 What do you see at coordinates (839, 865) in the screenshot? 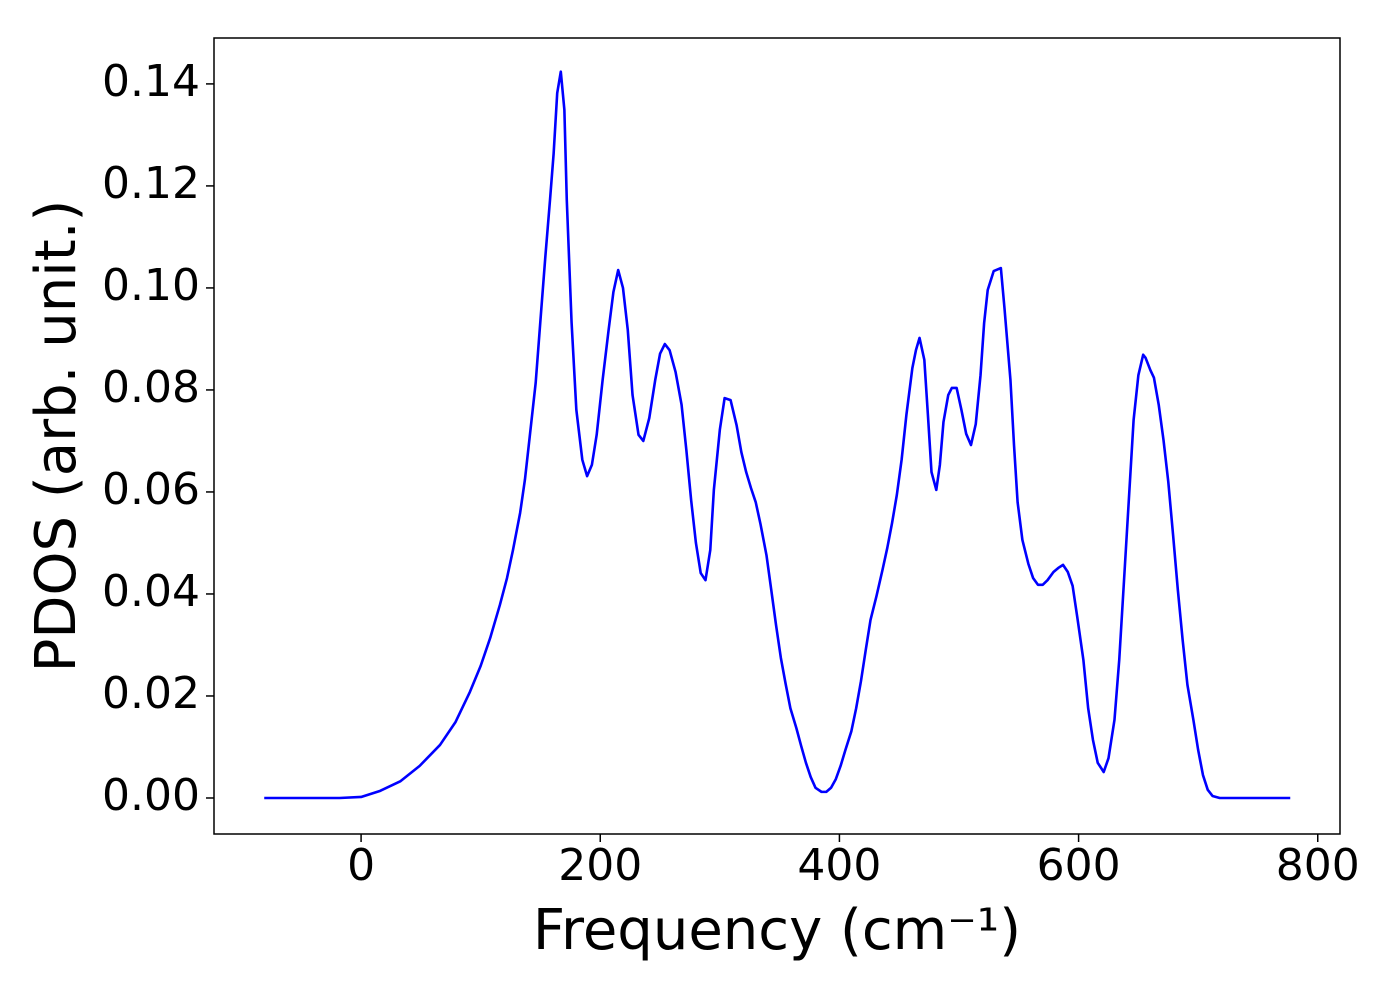
I see `x-tick-label: 400` at bounding box center [839, 865].